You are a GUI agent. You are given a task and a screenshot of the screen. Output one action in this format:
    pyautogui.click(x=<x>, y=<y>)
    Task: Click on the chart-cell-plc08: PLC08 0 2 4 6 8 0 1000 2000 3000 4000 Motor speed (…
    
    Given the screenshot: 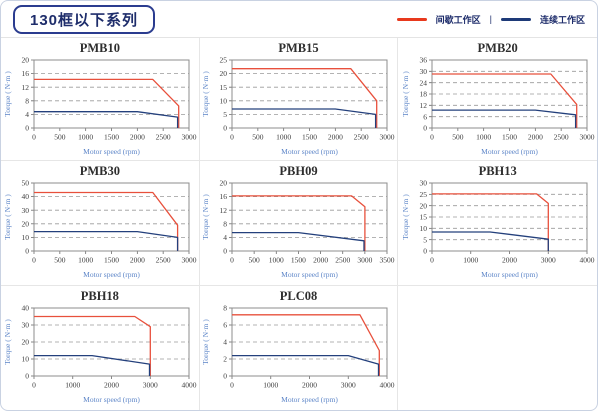 What is the action you would take?
    pyautogui.click(x=299, y=348)
    